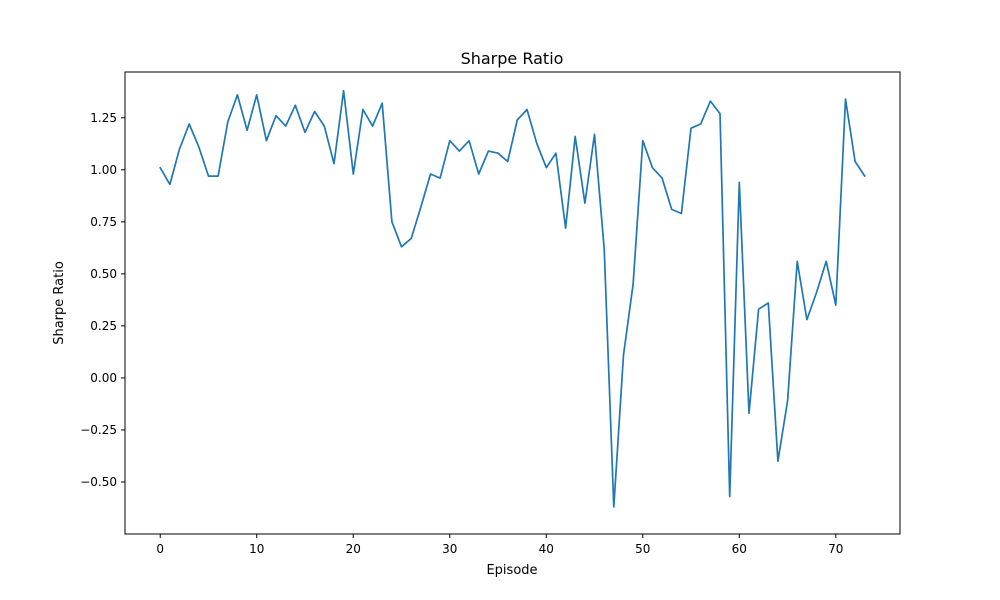 The image size is (1000, 600). I want to click on x-tick-label: 0, so click(160, 549).